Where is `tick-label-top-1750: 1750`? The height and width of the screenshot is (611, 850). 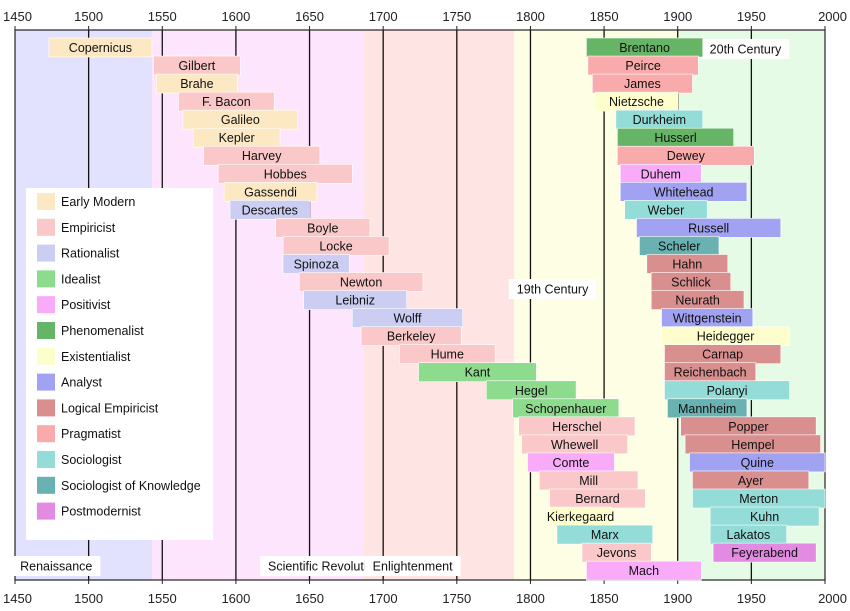
tick-label-top-1750: 1750 is located at coordinates (456, 16).